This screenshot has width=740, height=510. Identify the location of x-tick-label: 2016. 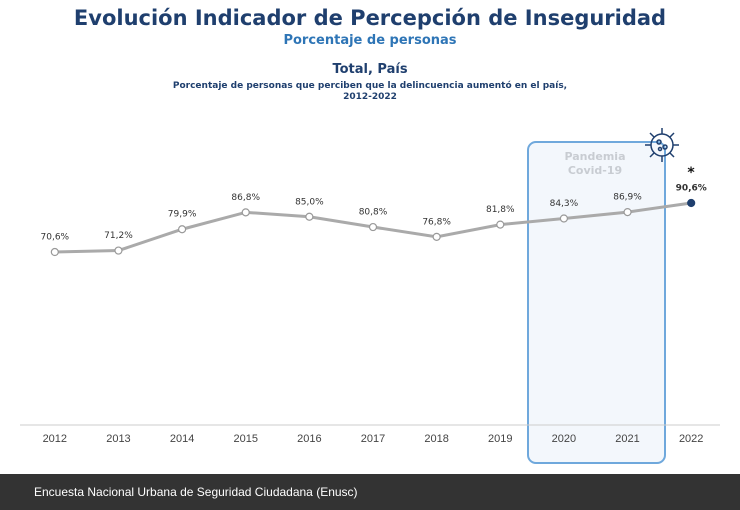
(309, 439).